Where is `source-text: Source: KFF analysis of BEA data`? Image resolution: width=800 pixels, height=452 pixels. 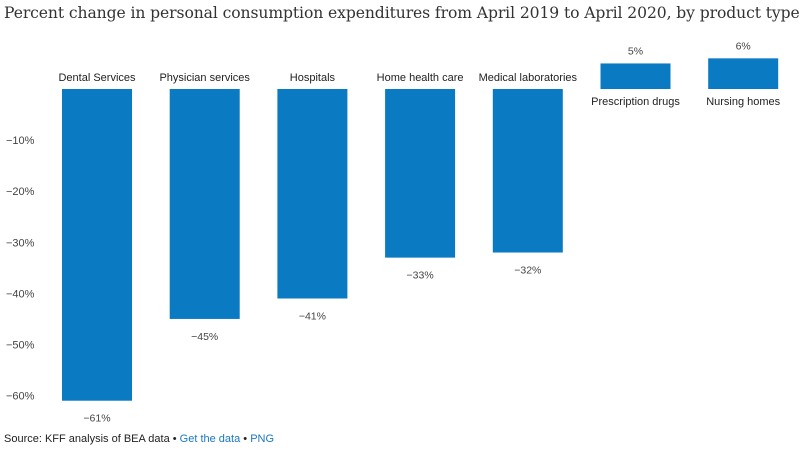 source-text: Source: KFF analysis of BEA data is located at coordinates (87, 439).